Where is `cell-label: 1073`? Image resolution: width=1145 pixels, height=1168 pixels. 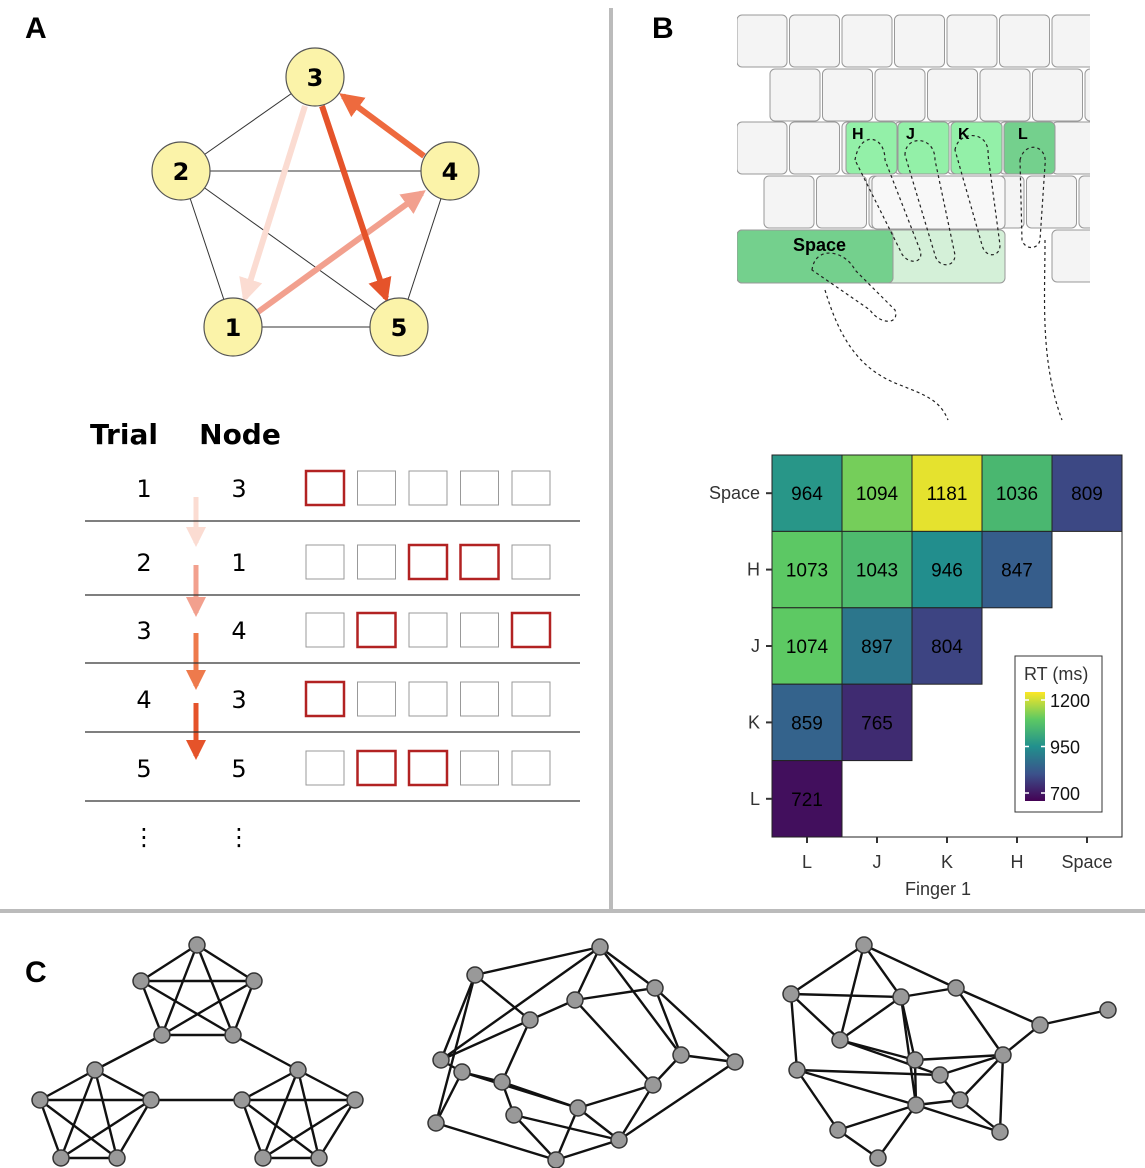 cell-label: 1073 is located at coordinates (807, 571).